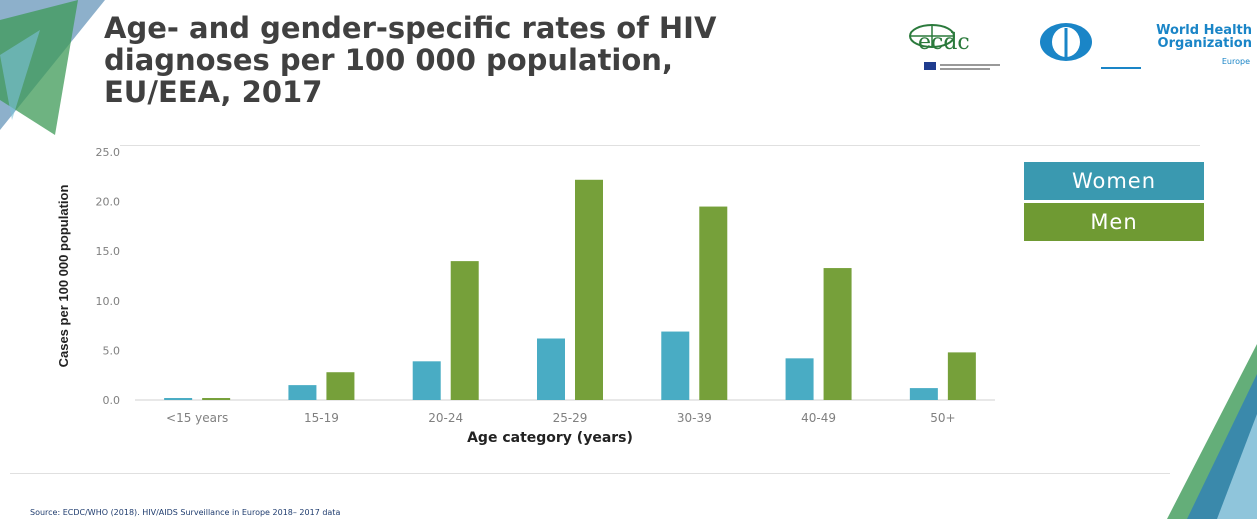 This screenshot has height=519, width=1257. Describe the element at coordinates (108, 152) in the screenshot. I see `y-tick-label: 25.0` at that location.